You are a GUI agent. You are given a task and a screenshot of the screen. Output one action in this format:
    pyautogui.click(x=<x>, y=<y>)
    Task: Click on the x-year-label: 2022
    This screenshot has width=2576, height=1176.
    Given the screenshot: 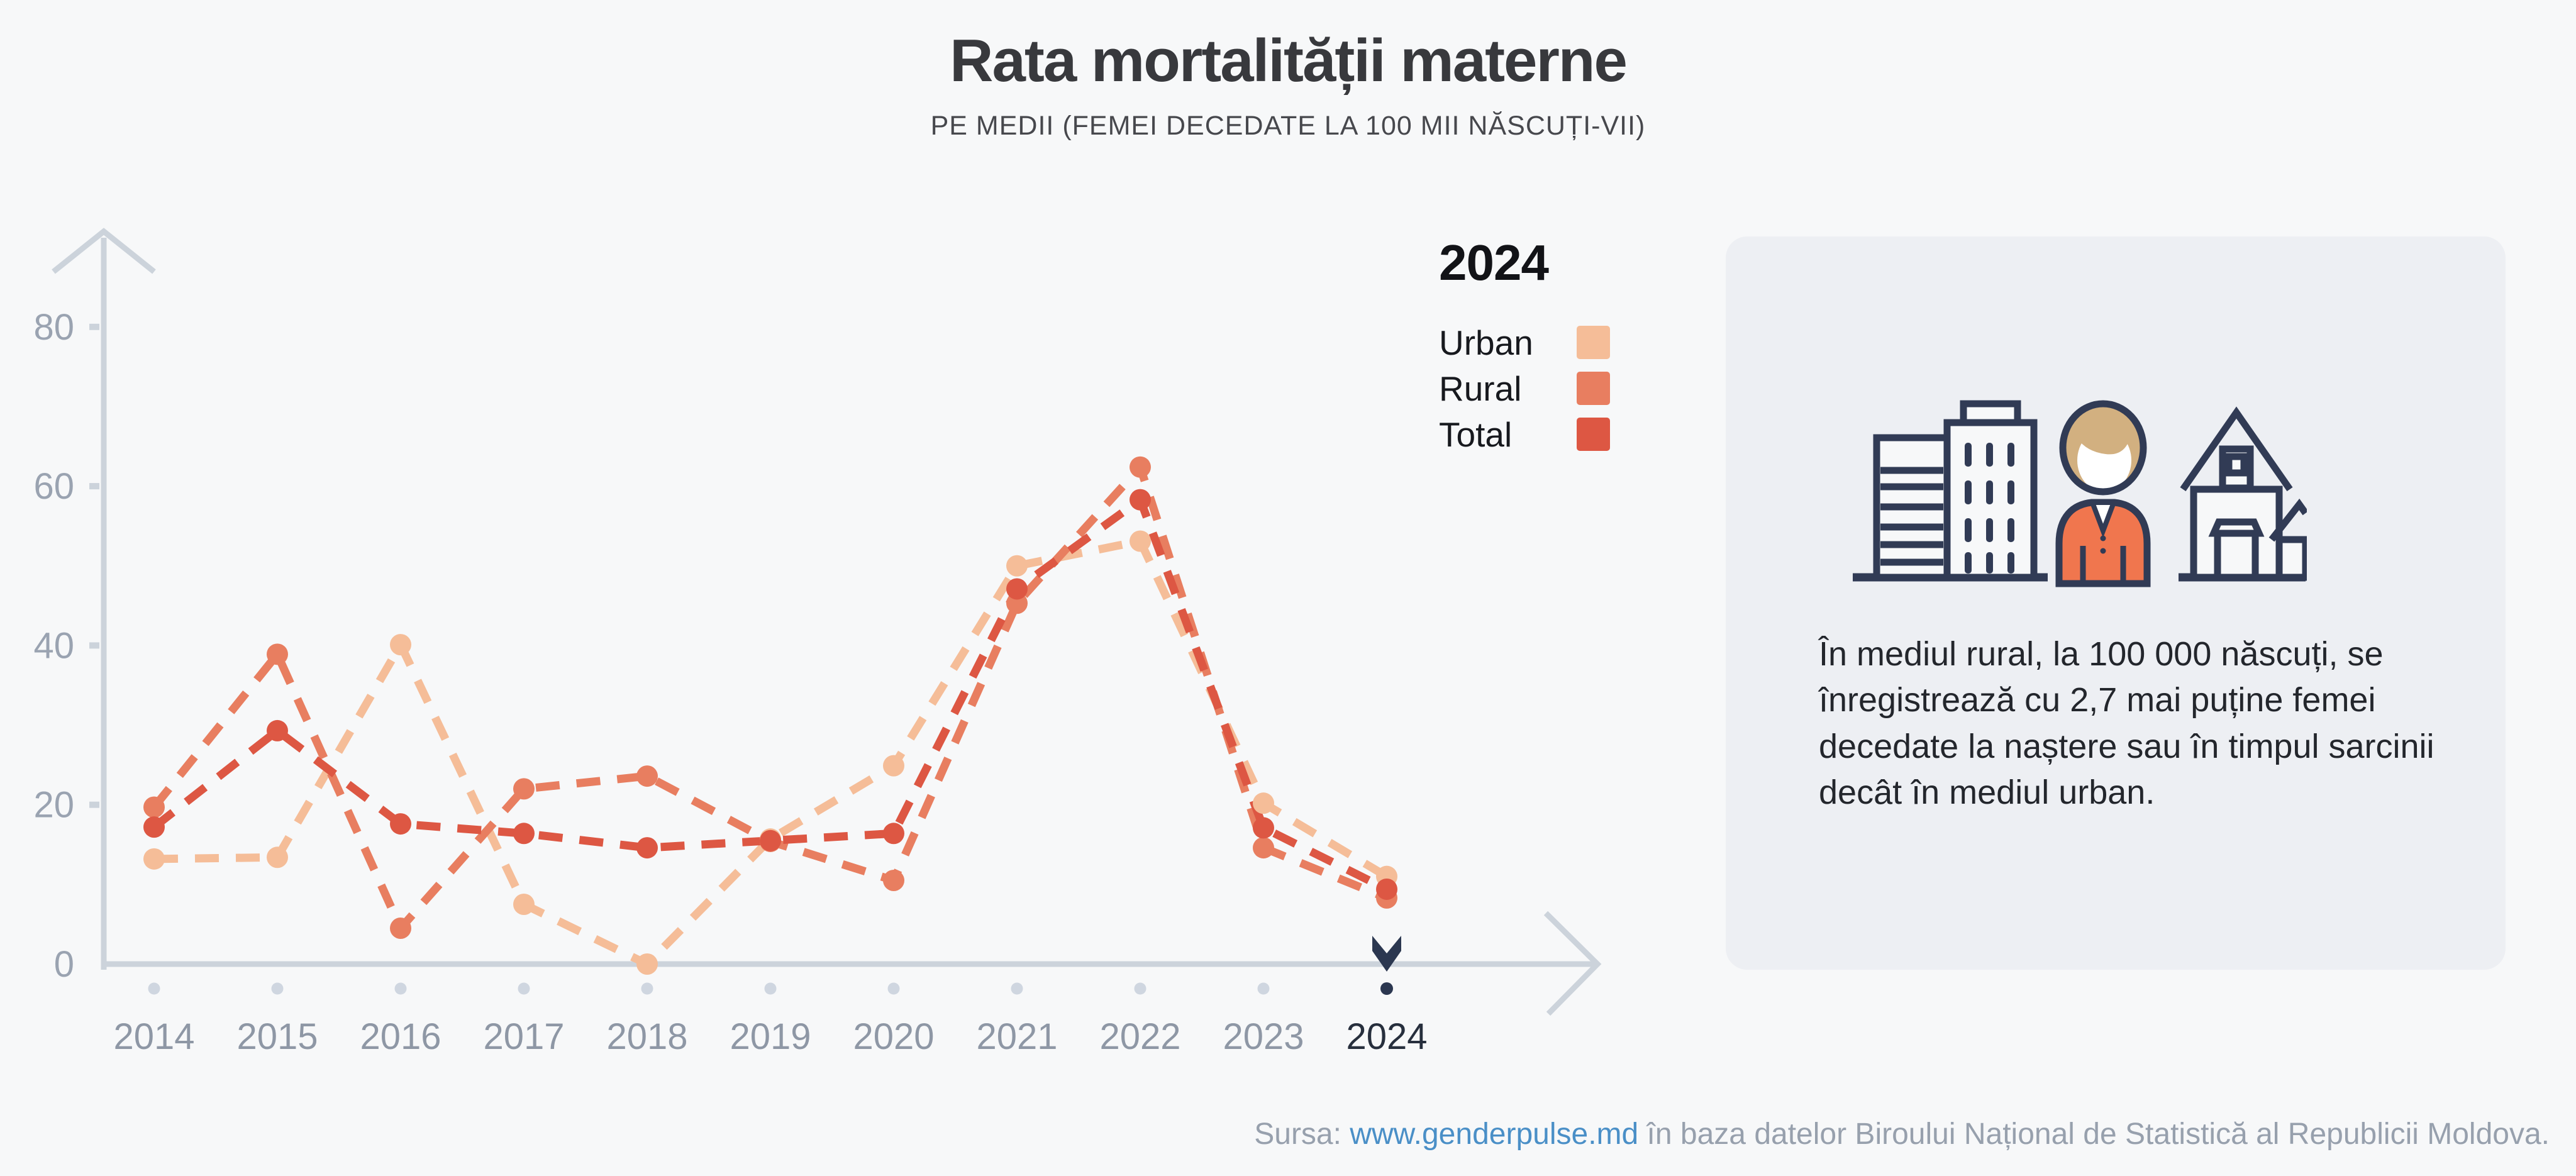 What is the action you would take?
    pyautogui.click(x=1139, y=1036)
    